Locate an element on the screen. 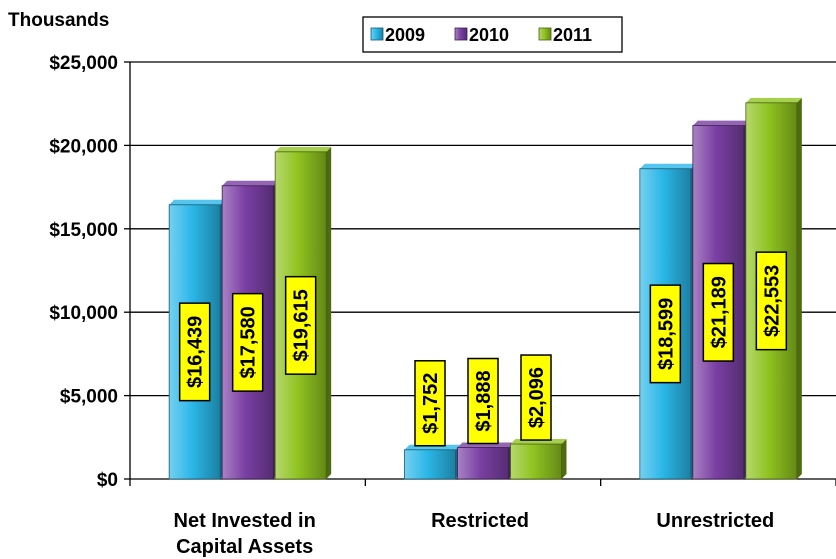 This screenshot has width=836, height=559. y-tick-label: $25,000 is located at coordinates (83, 63).